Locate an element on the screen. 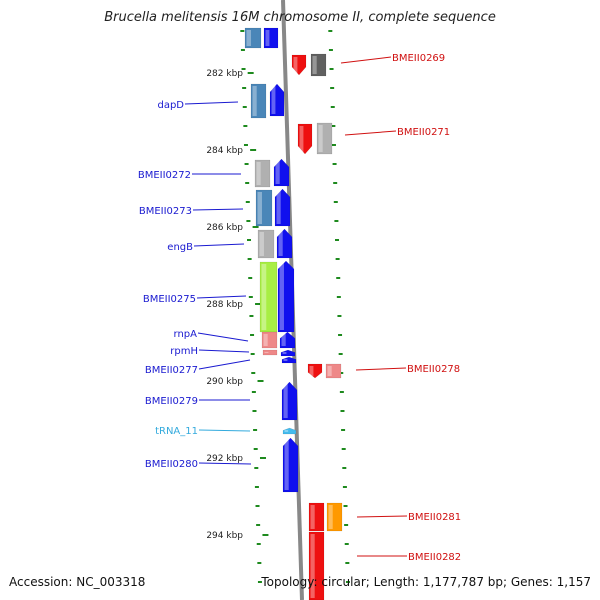 The image size is (600, 600). feature-label-BMEII0275: BMEII0275 is located at coordinates (169, 299).